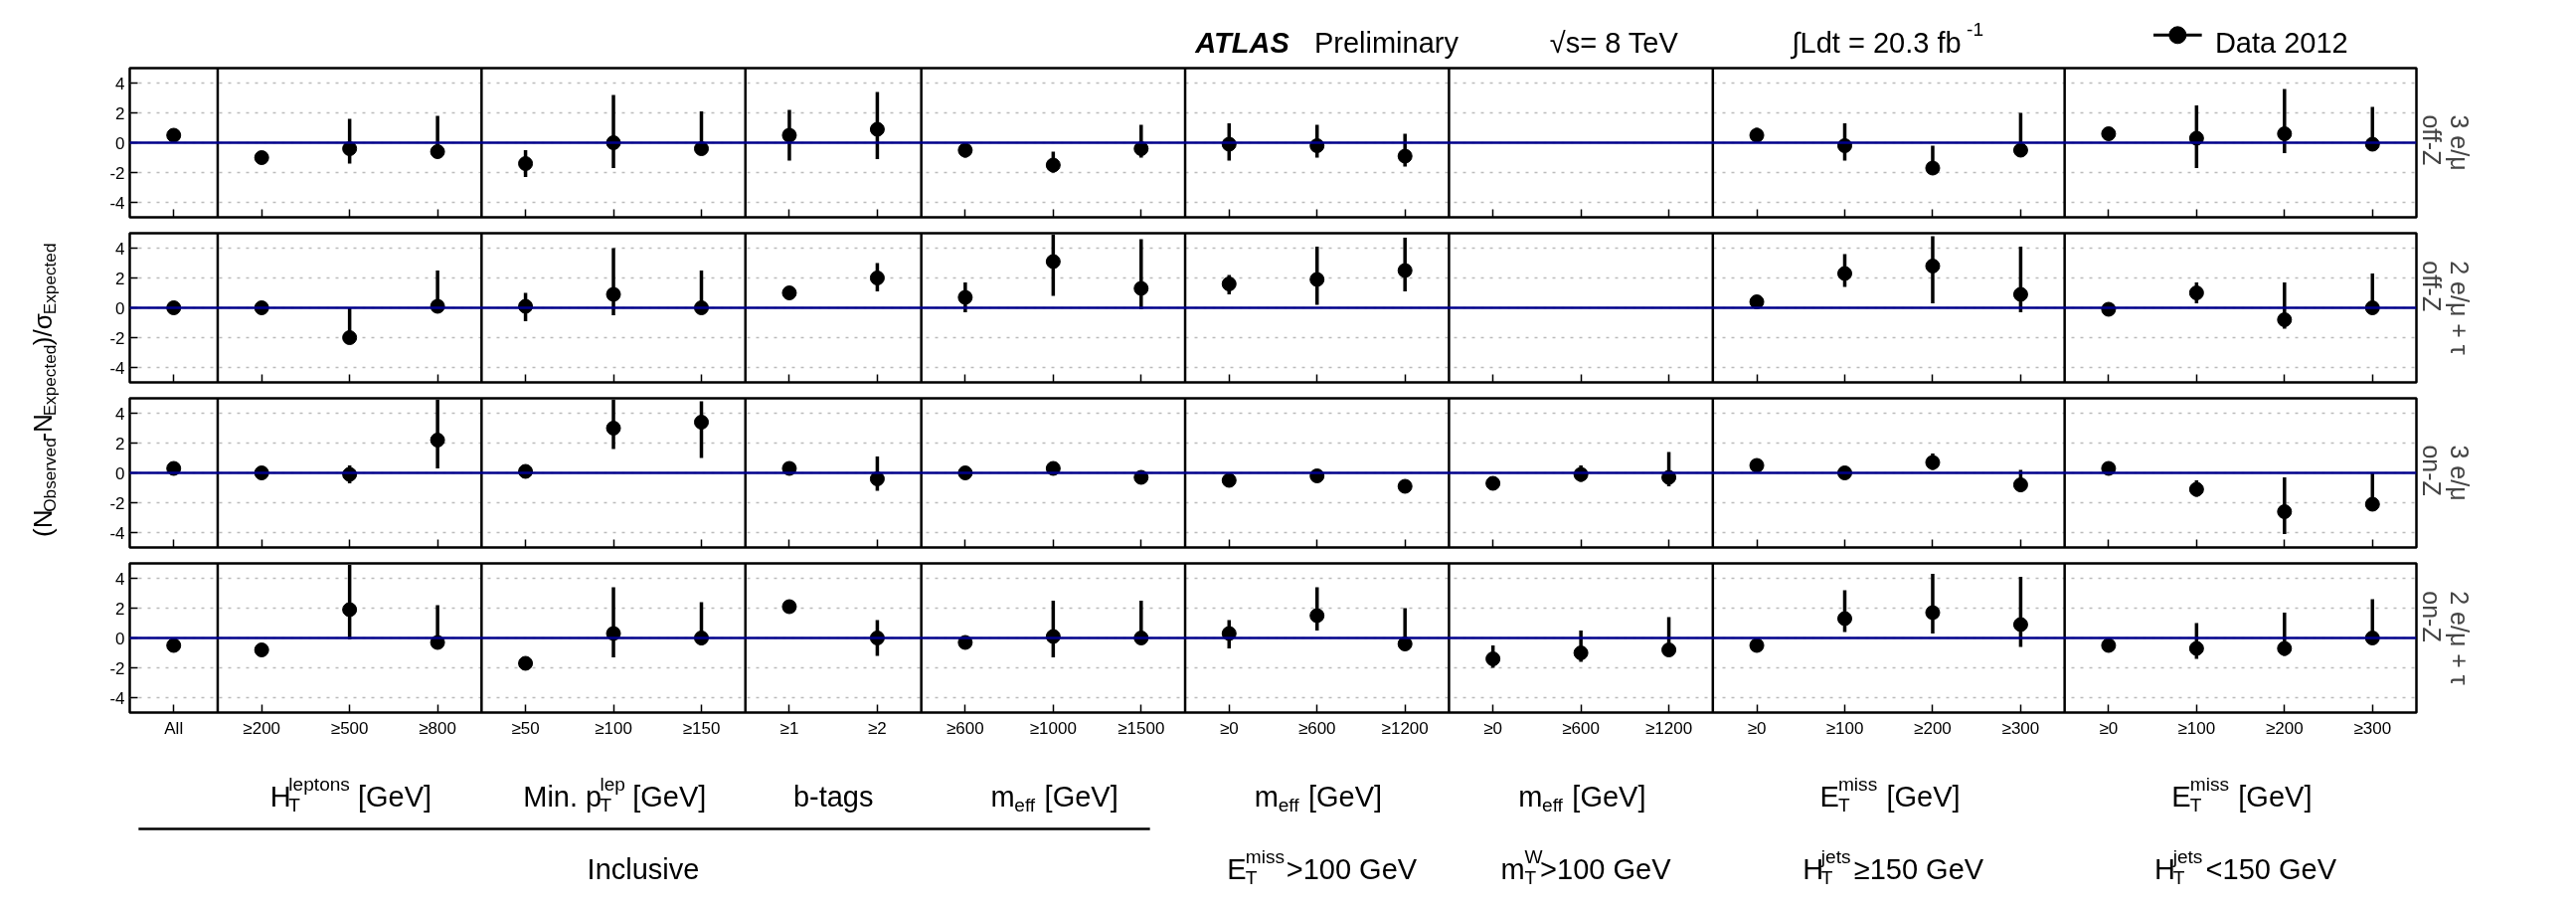 The height and width of the screenshot is (906, 2576). Describe the element at coordinates (1053, 728) in the screenshot. I see `x-tick-label: ≥1000` at that location.